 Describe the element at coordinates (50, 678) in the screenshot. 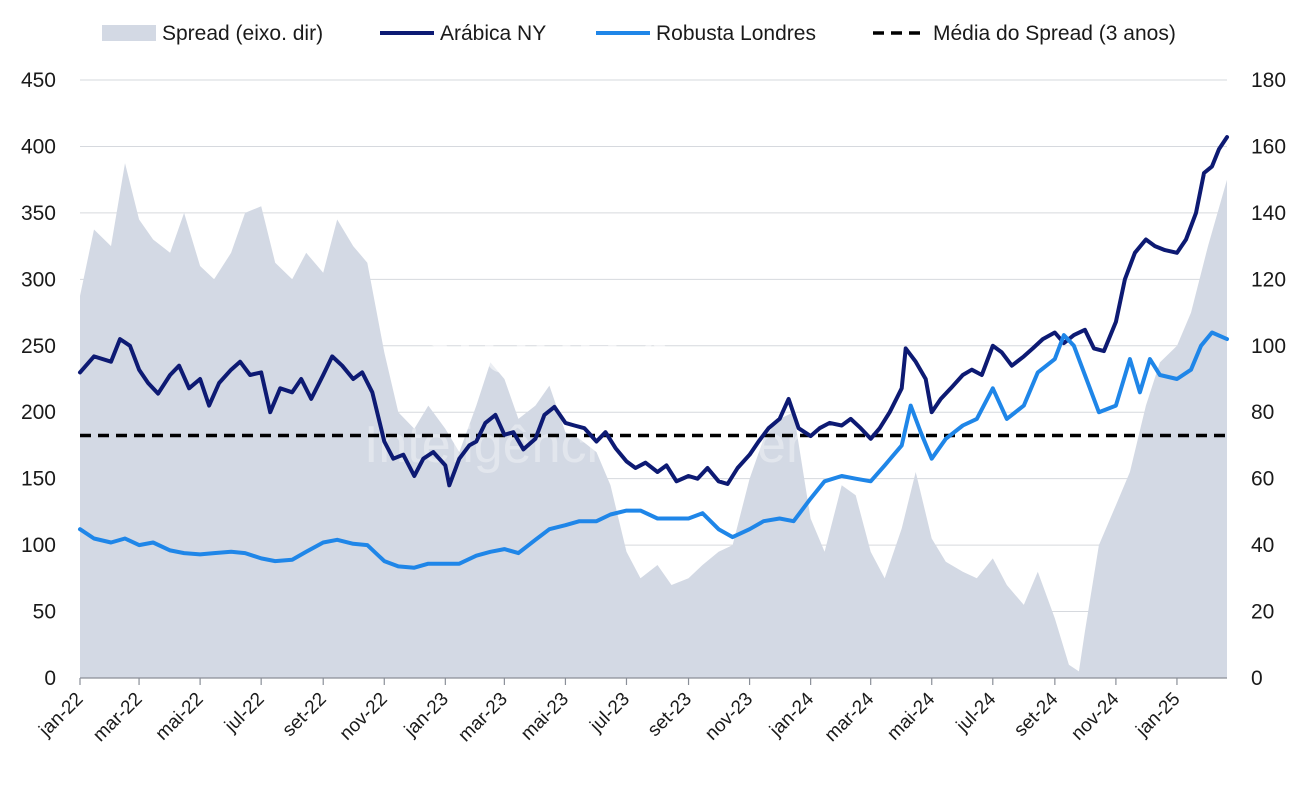

I see `y-left-tick-label: 0` at that location.